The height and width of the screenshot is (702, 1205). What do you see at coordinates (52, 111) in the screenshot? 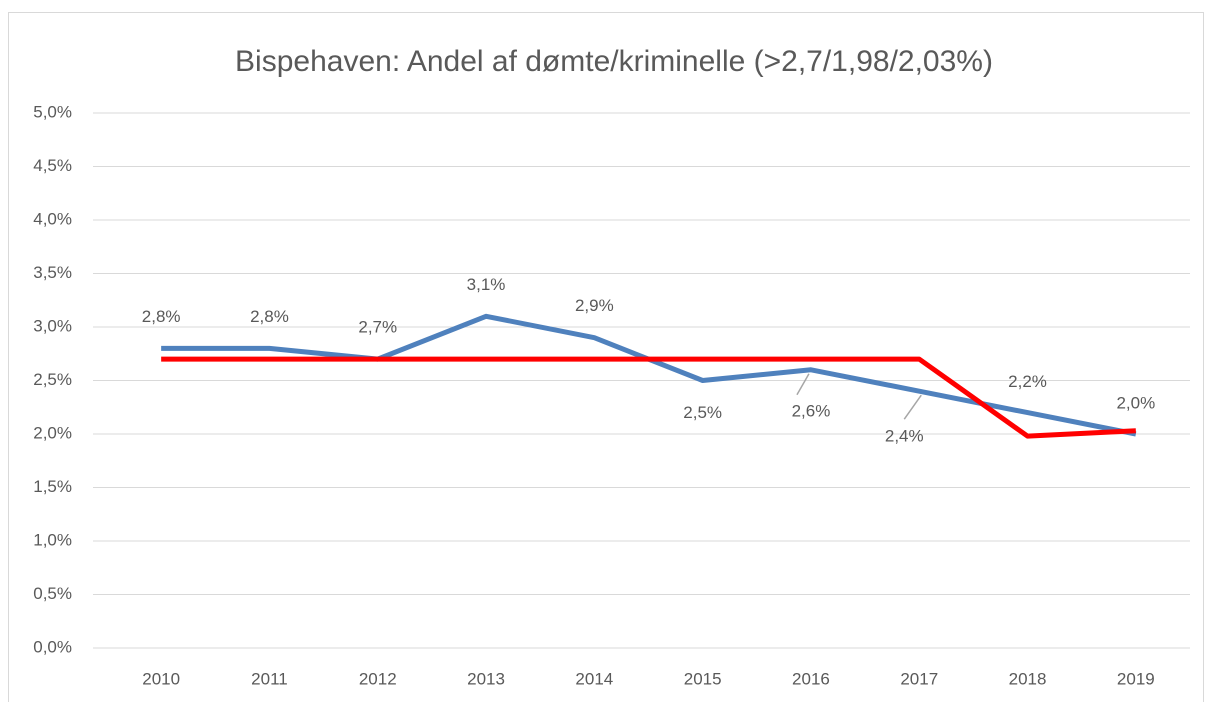
I see `y-tick-label: 5,0%` at bounding box center [52, 111].